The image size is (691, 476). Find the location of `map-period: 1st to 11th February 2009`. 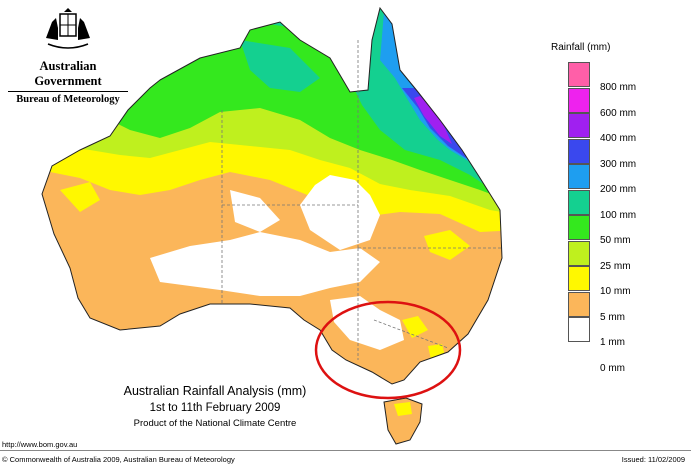

map-period: 1st to 11th February 2009 is located at coordinates (215, 408).